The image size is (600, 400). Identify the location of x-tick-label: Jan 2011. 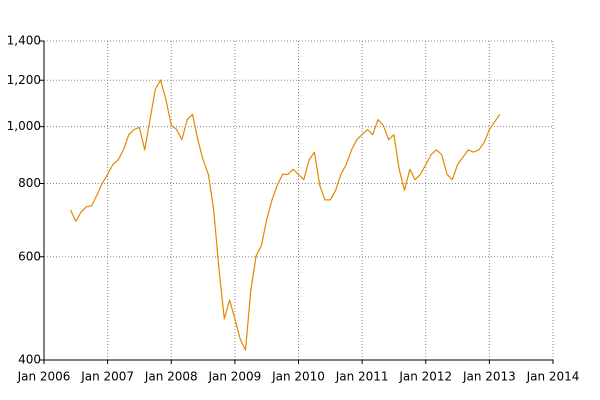
(362, 377).